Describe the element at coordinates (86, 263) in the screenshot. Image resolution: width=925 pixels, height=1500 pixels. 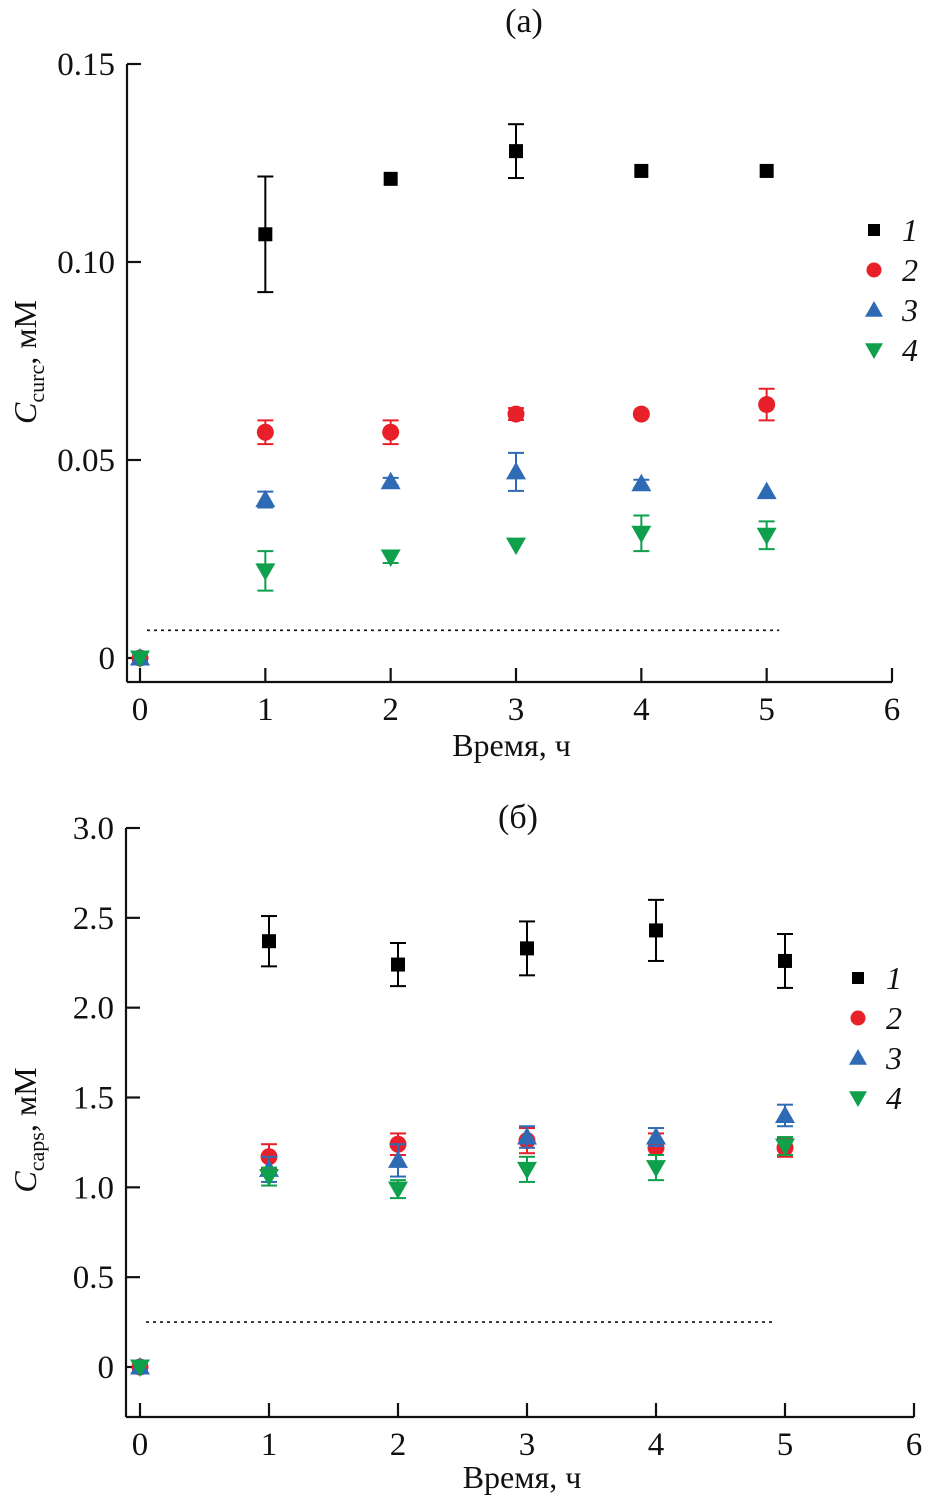
I see `y-tick-label: 0.10` at that location.